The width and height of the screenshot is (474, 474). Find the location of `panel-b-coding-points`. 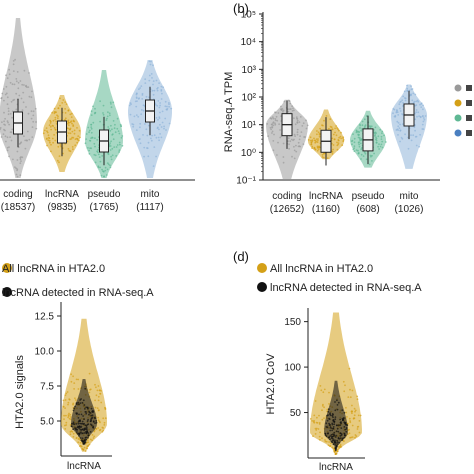

panel-b-coding-points is located at coordinates (287, 131).